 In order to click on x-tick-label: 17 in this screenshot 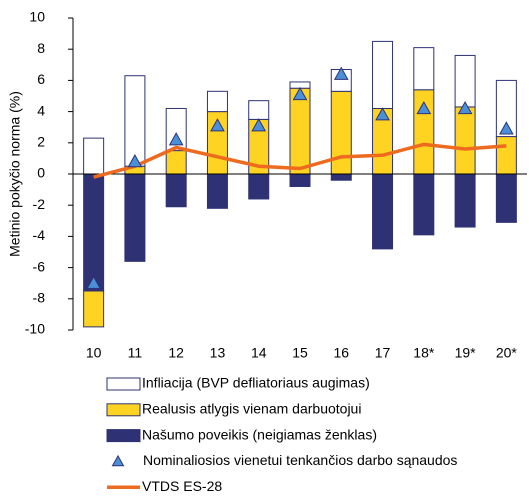, I will do `click(383, 353)`.